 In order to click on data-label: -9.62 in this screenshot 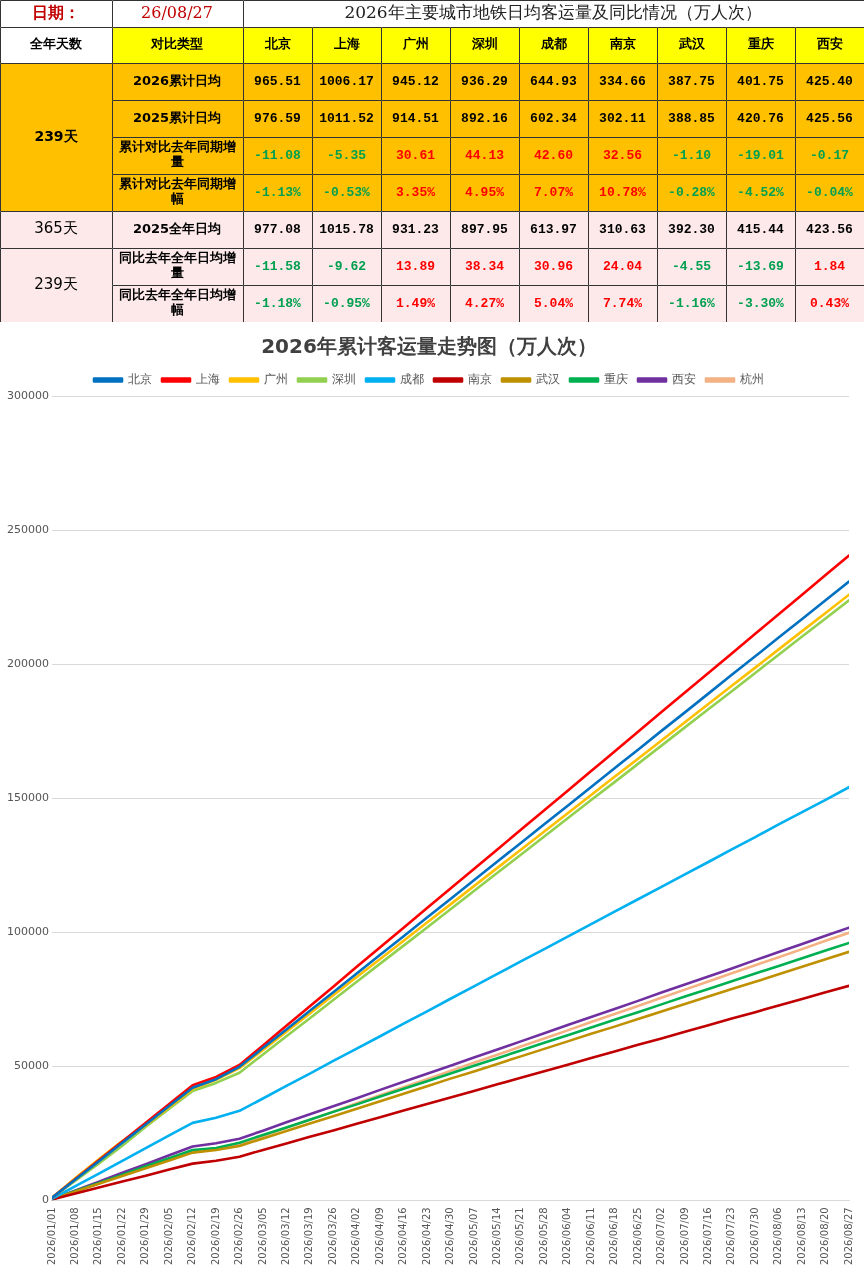, I will do `click(346, 266)`.